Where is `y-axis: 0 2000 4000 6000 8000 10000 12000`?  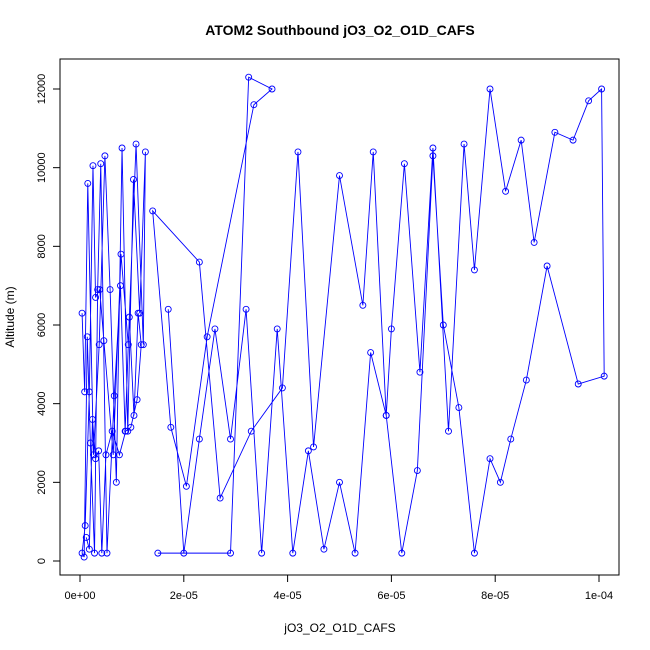 y-axis: 0 2000 4000 6000 8000 10000 12000 is located at coordinates (48, 319).